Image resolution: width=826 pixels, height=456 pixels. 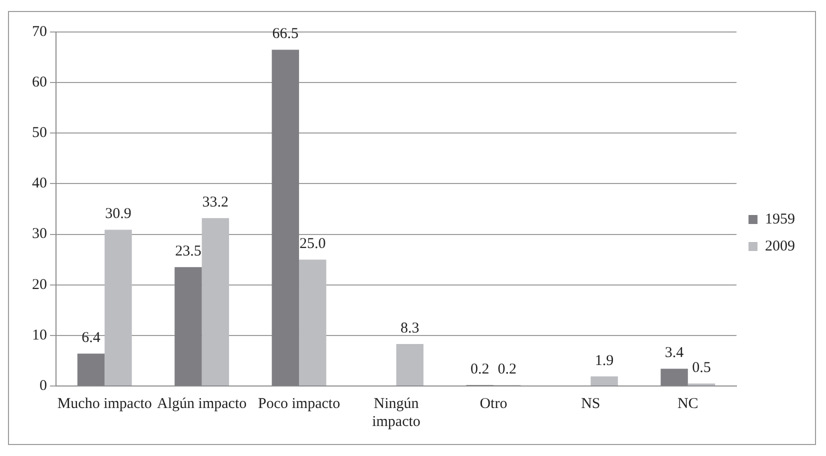 What do you see at coordinates (39, 335) in the screenshot?
I see `y-tick-label: 10` at bounding box center [39, 335].